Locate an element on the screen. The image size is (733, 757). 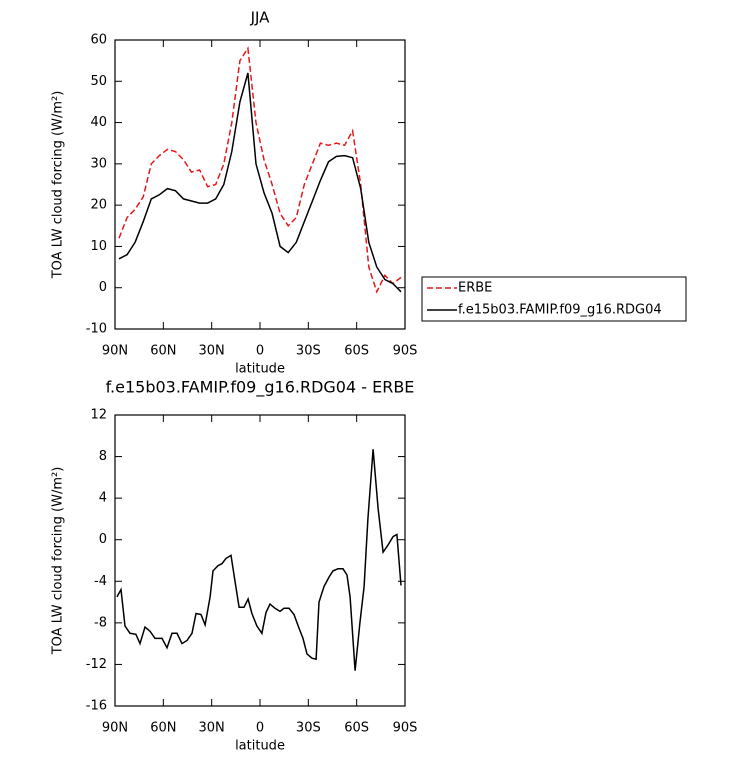
y-tick-label: 60 is located at coordinates (98, 40).